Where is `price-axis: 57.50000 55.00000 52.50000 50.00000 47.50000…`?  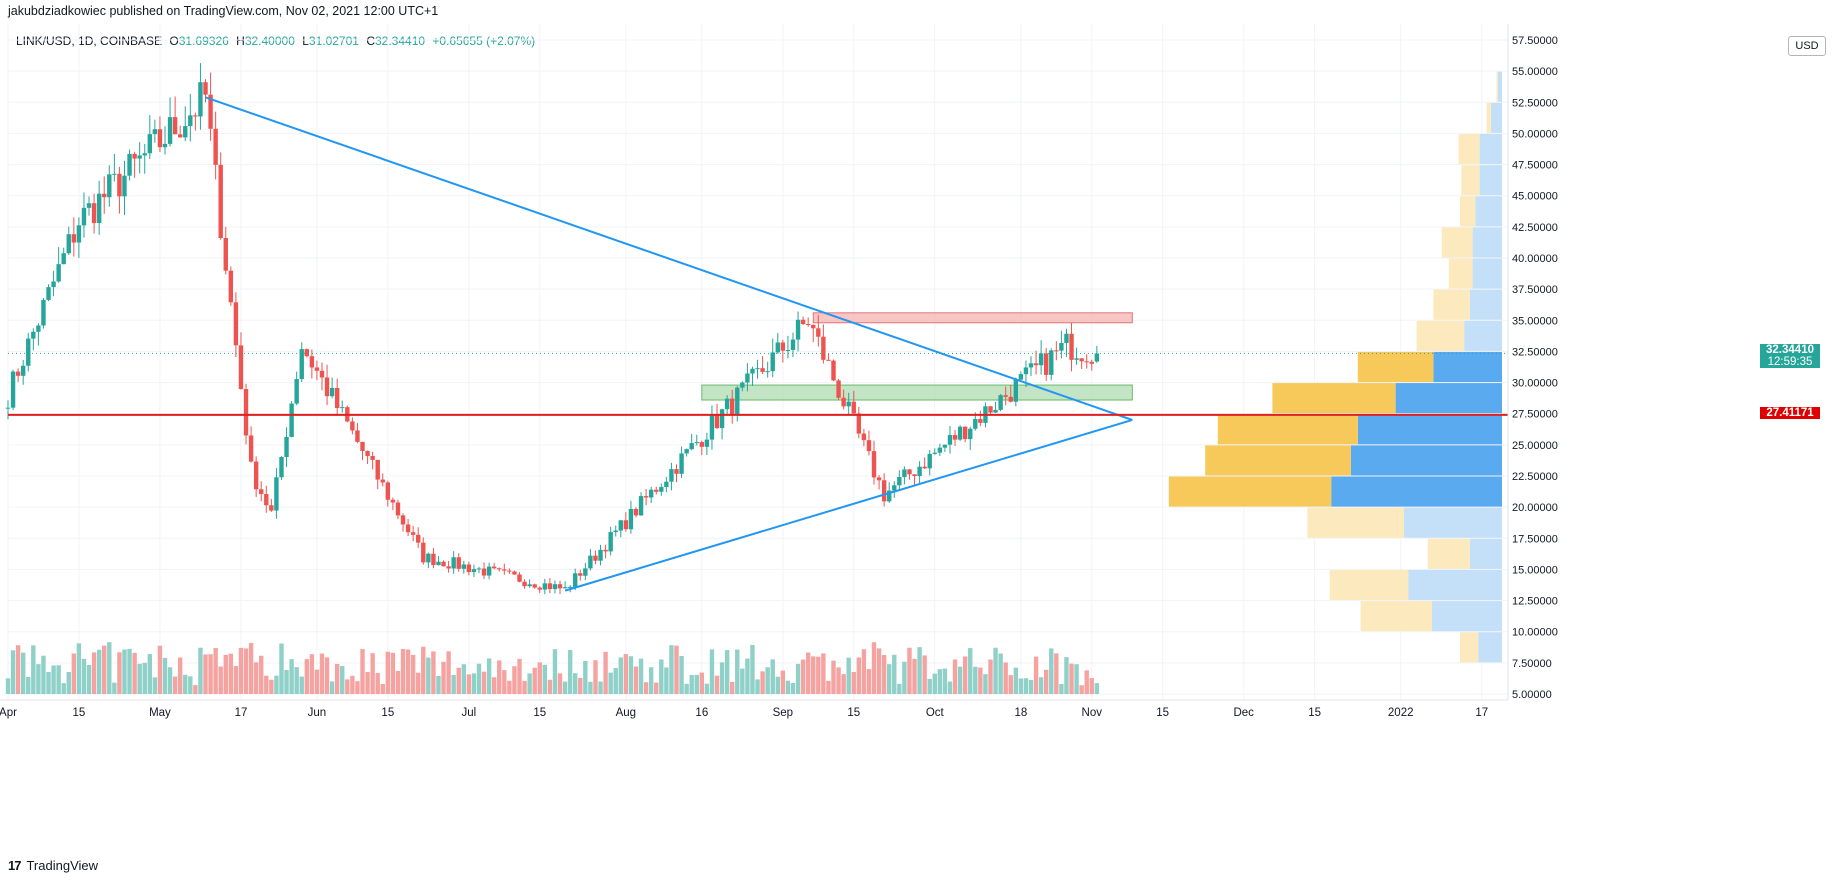 price-axis: 57.50000 55.00000 52.50000 50.00000 47.50000… is located at coordinates (1532, 362).